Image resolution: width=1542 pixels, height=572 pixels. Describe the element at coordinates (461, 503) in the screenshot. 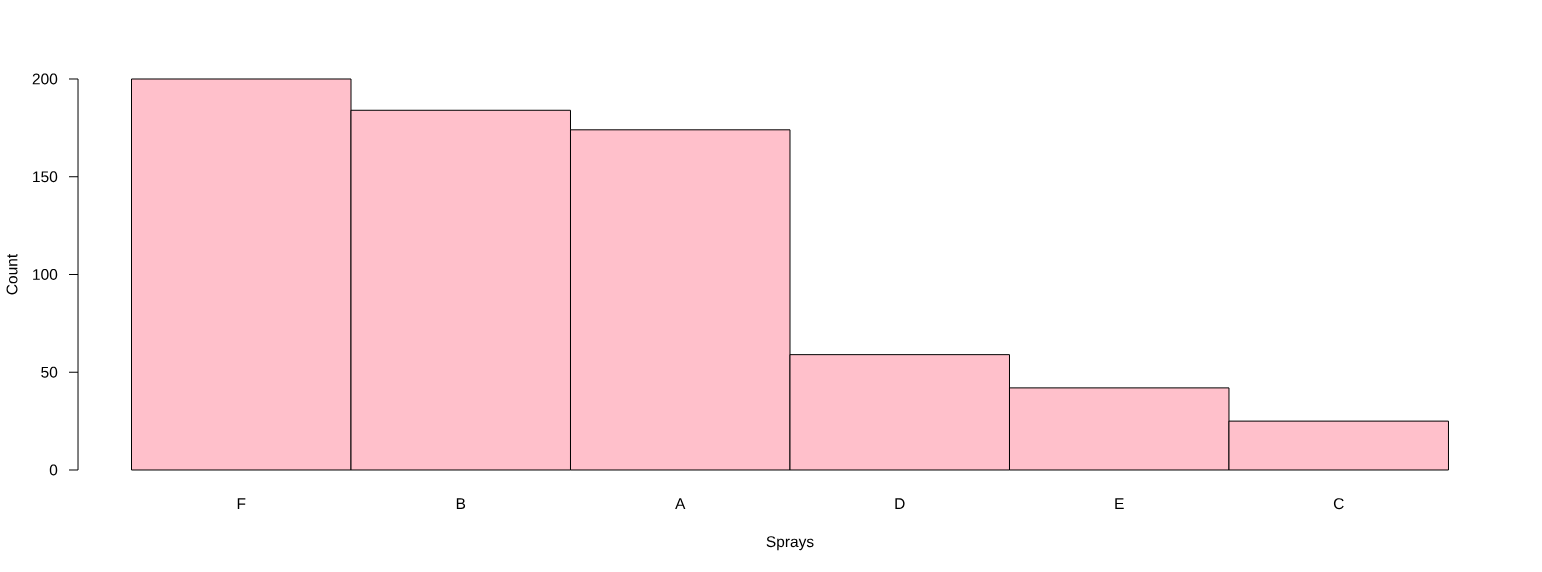

I see `x-tick-label: B` at that location.